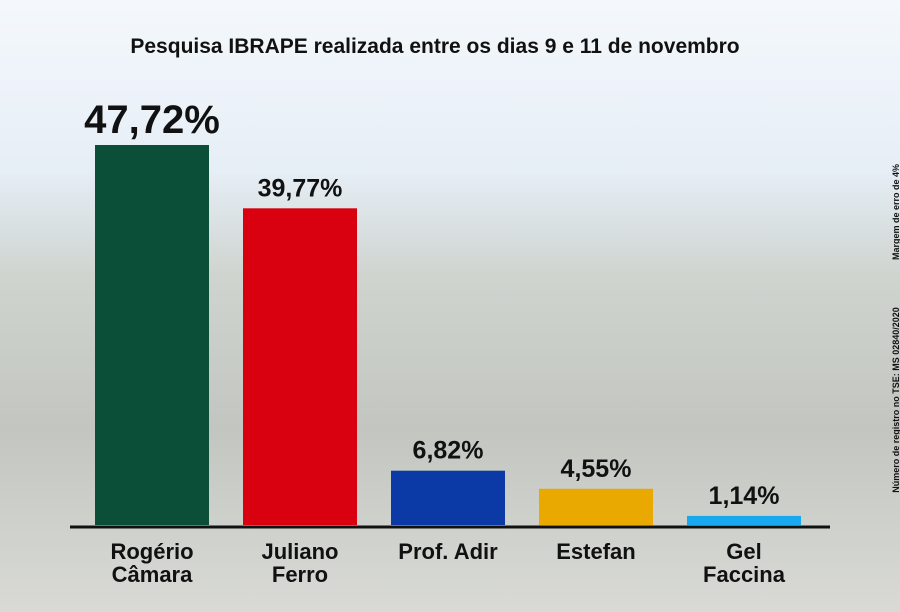 Image resolution: width=900 pixels, height=612 pixels. I want to click on value-label: 47,72%, so click(152, 120).